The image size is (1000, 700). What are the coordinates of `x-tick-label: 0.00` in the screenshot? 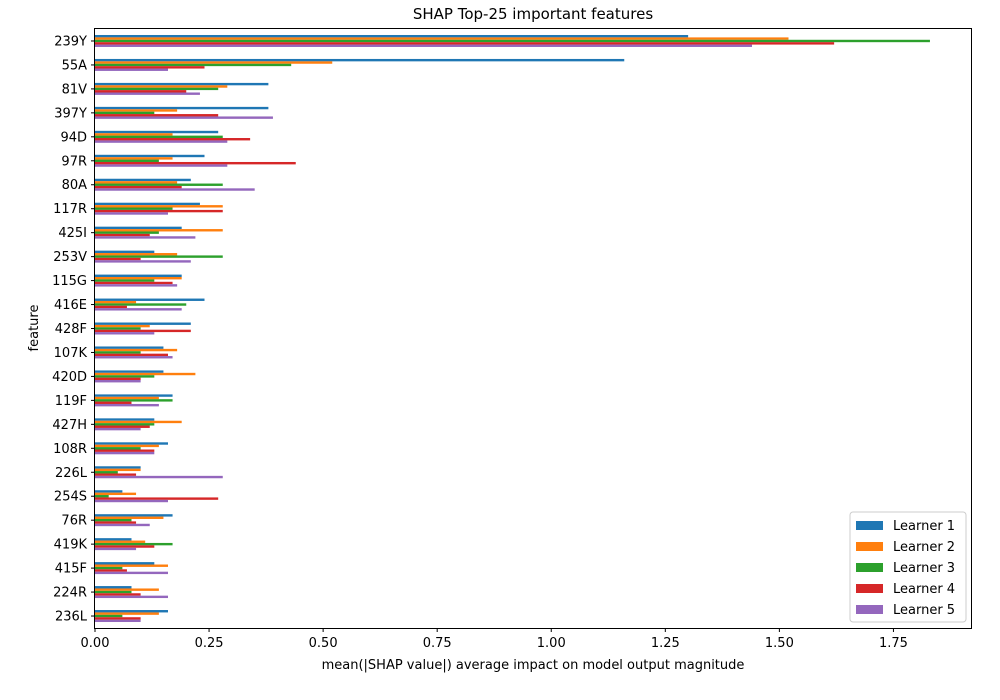 It's located at (95, 643).